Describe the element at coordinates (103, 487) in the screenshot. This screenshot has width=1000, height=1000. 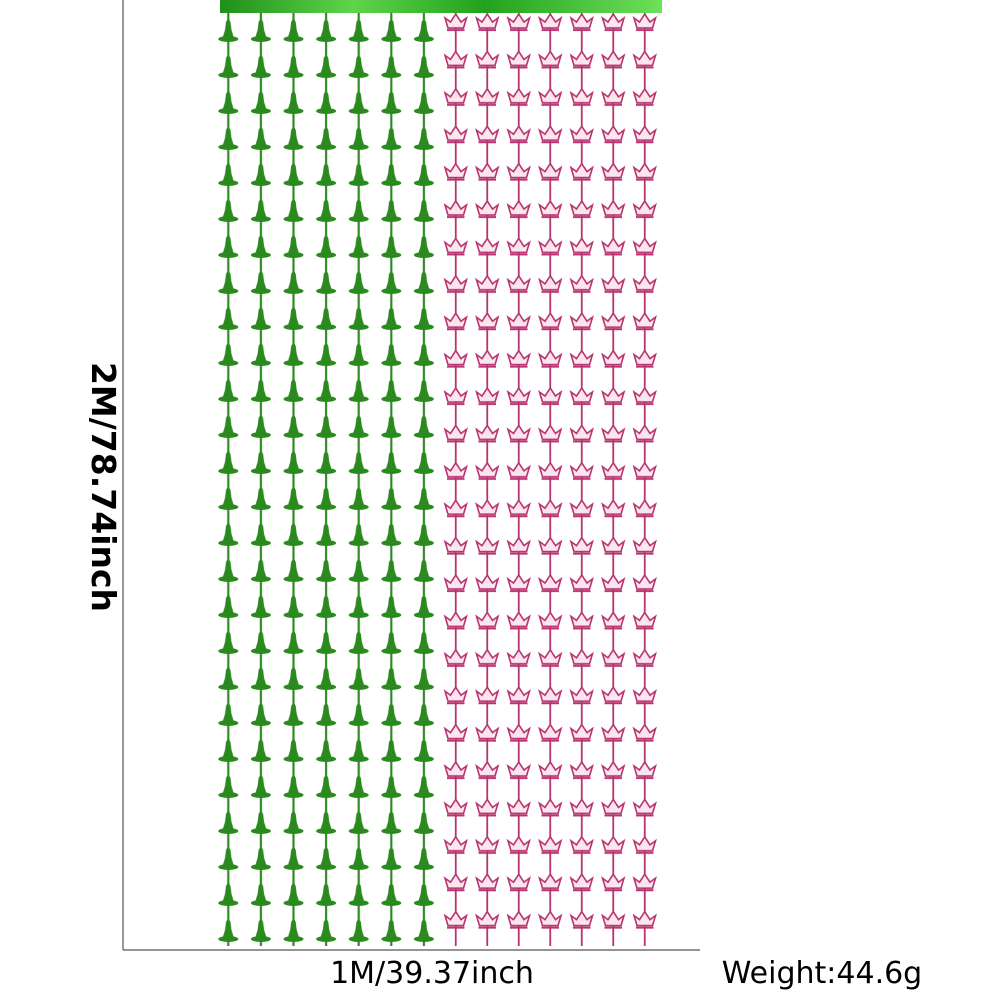
I see `height-label: 2M/78.74inch` at that location.